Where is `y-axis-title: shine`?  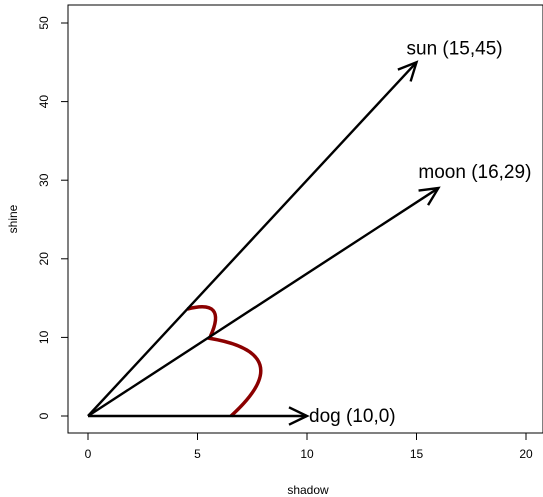 y-axis-title: shine is located at coordinates (13, 218).